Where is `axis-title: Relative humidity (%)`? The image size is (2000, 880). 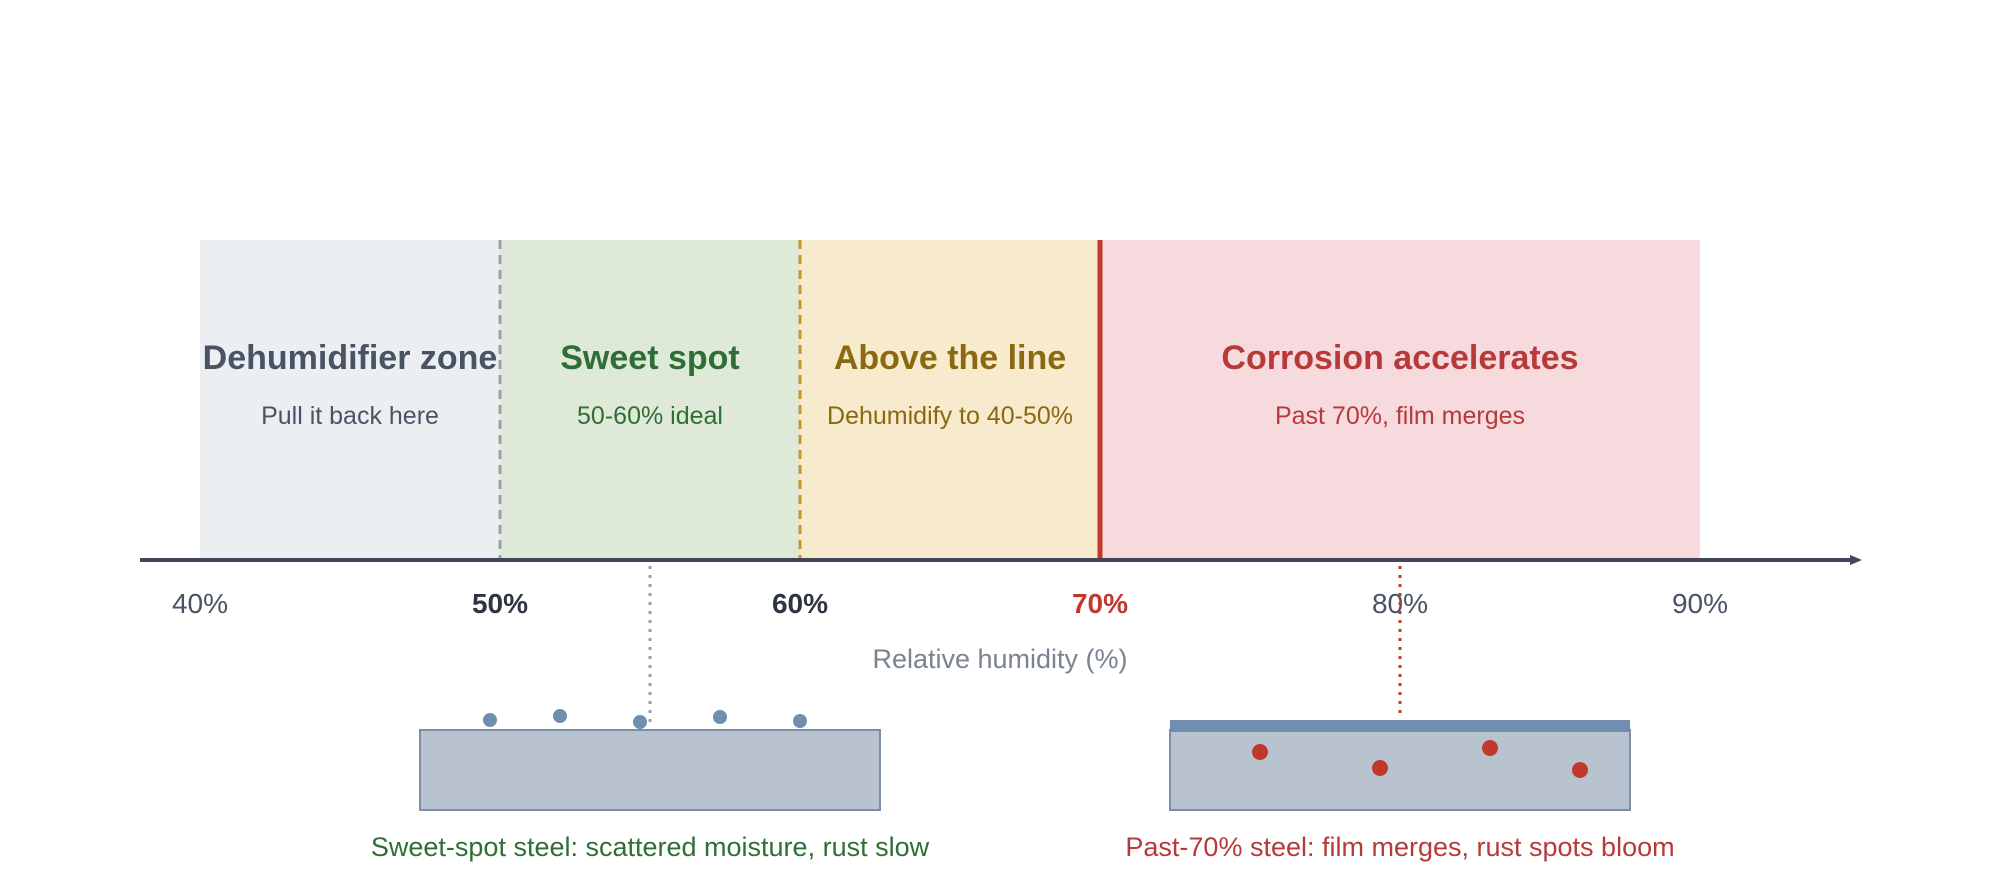
axis-title: Relative humidity (%) is located at coordinates (999, 659).